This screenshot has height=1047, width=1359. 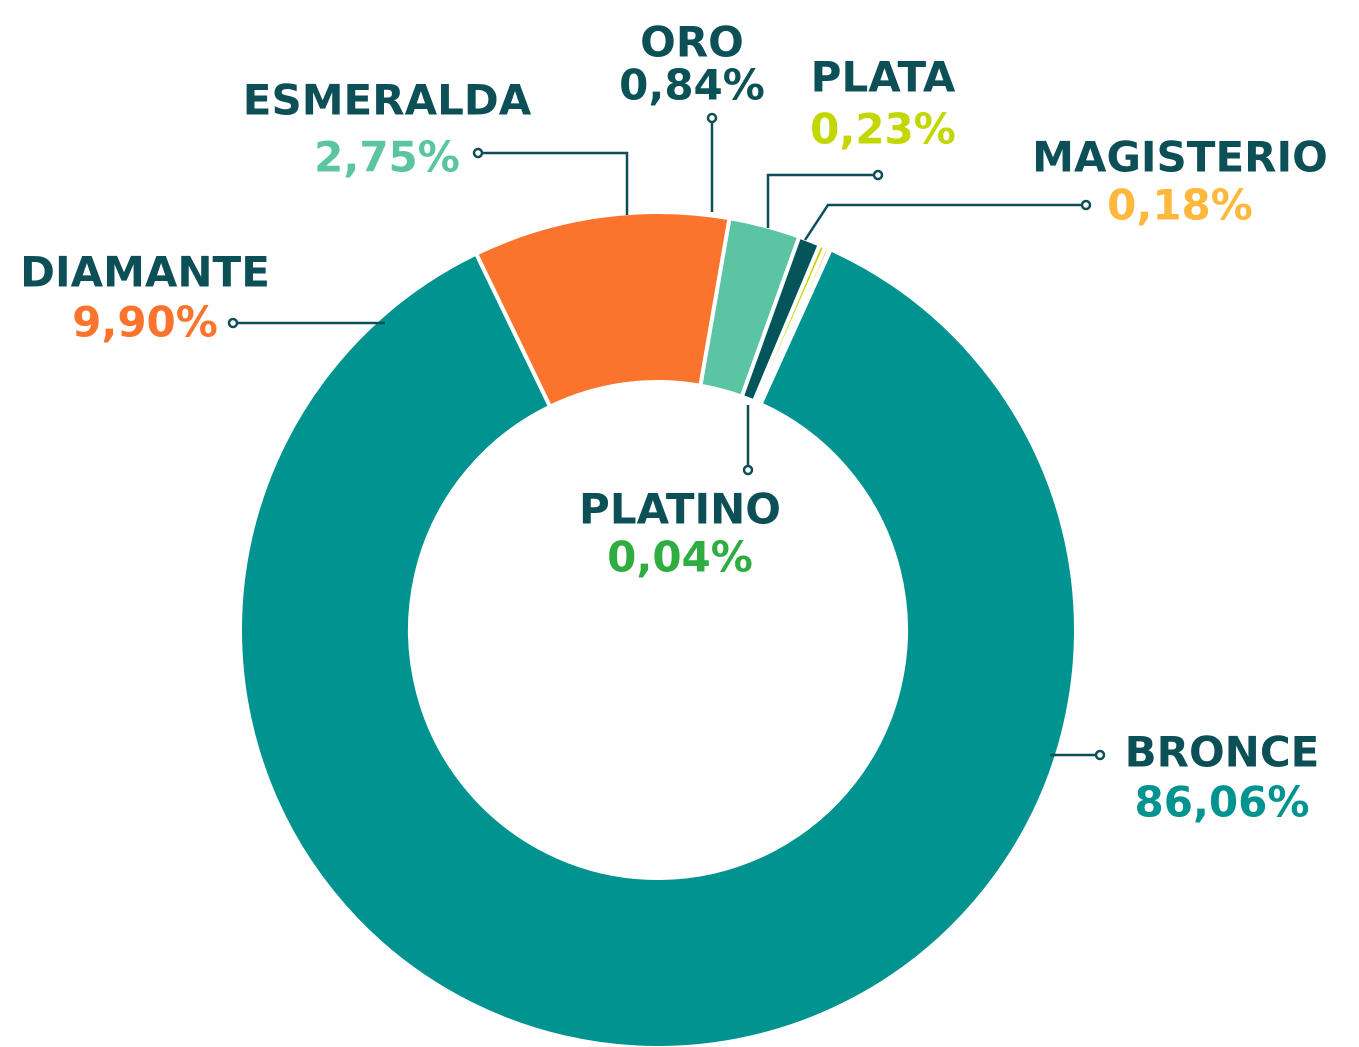 What do you see at coordinates (145, 272) in the screenshot?
I see `slice-name: DIAMANTE` at bounding box center [145, 272].